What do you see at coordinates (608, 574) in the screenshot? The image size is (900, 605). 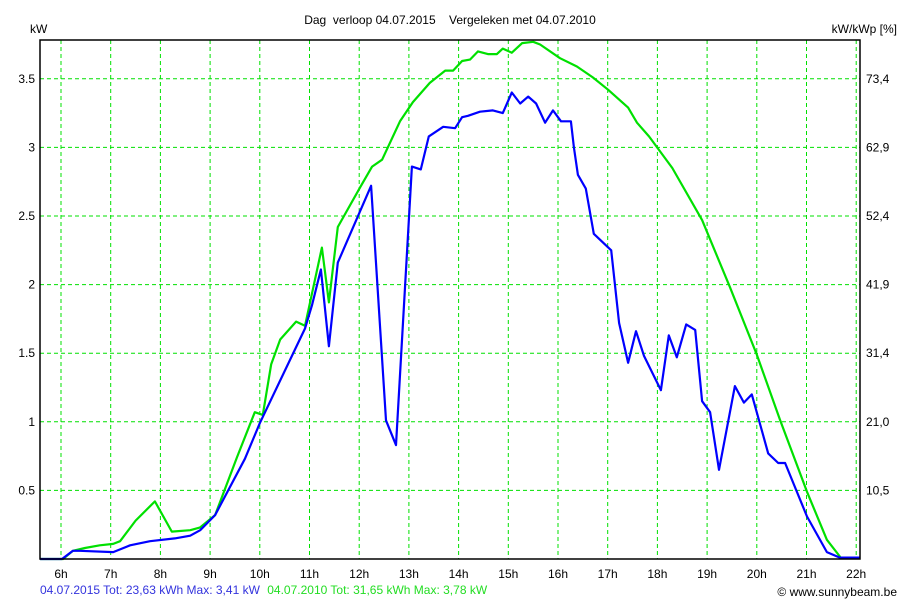 I see `x-tick-label: 17h` at bounding box center [608, 574].